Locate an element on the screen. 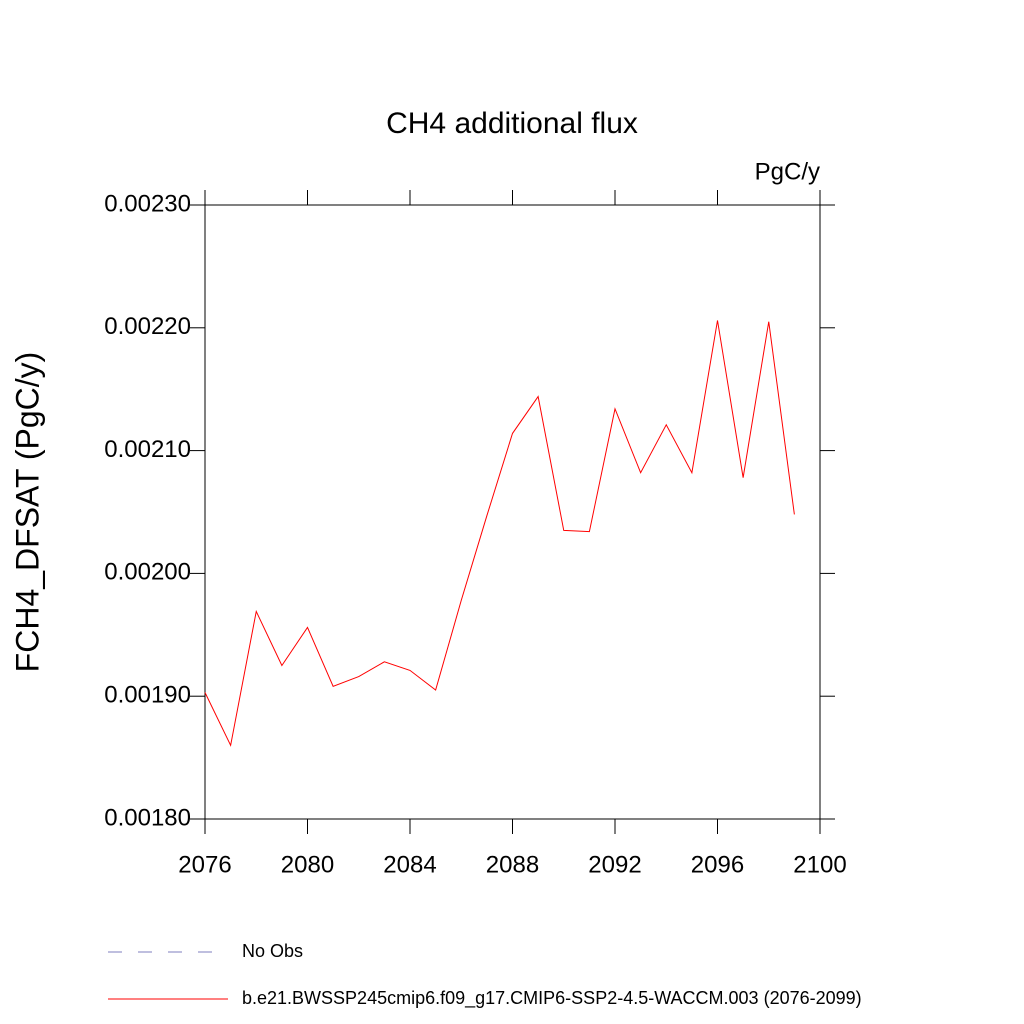 The height and width of the screenshot is (1024, 1024). x-tick-label: 2088 is located at coordinates (512, 864).